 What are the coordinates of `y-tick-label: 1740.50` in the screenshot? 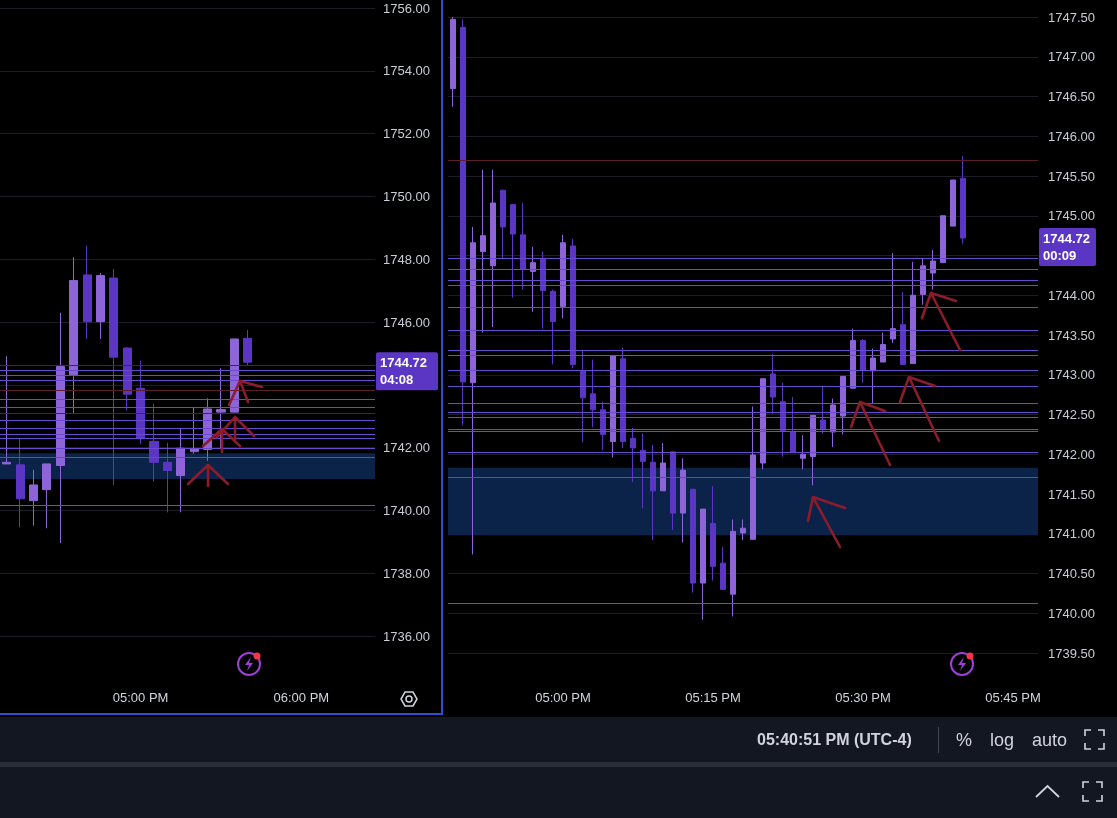 It's located at (1071, 573).